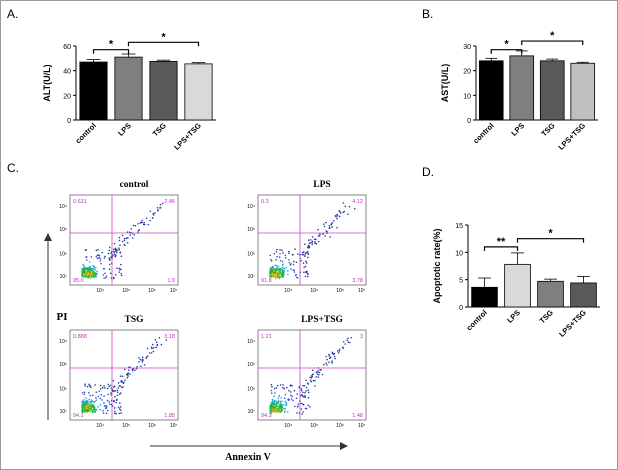  Describe the element at coordinates (428, 14) in the screenshot. I see `panel-label-b: B.` at that location.